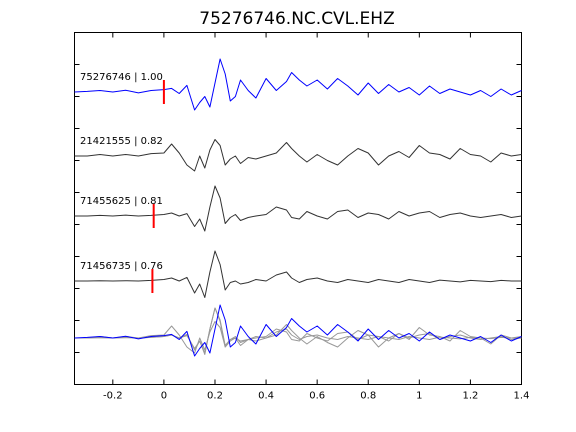 Image resolution: width=576 pixels, height=432 pixels. What do you see at coordinates (317, 396) in the screenshot?
I see `x-tick-label: 0.6` at bounding box center [317, 396].